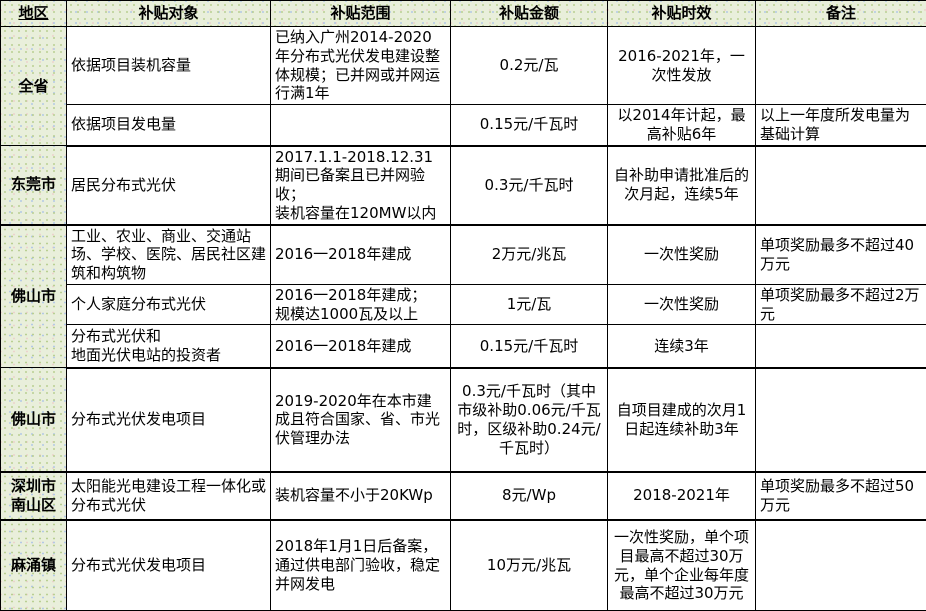  I want to click on scope-cell: 2019-2020年在本市建成且符合国家、省、市光伏管理办法, so click(361, 420).